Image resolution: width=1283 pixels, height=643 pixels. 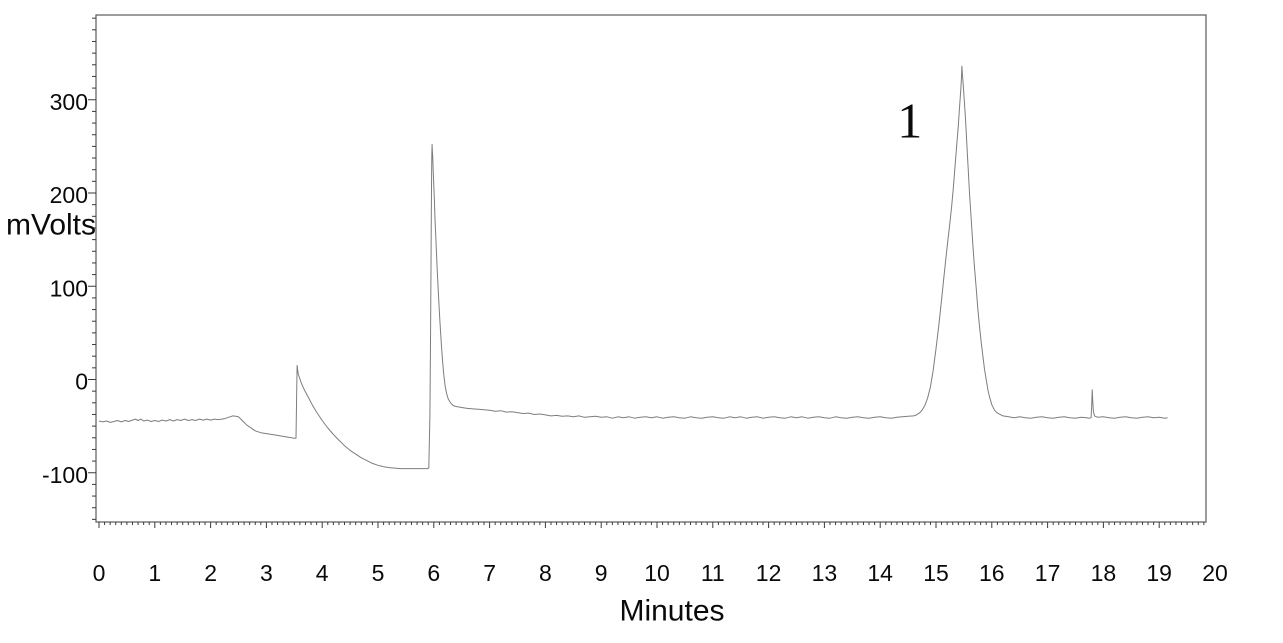 What do you see at coordinates (657, 573) in the screenshot?
I see `x-tick-label: 10` at bounding box center [657, 573].